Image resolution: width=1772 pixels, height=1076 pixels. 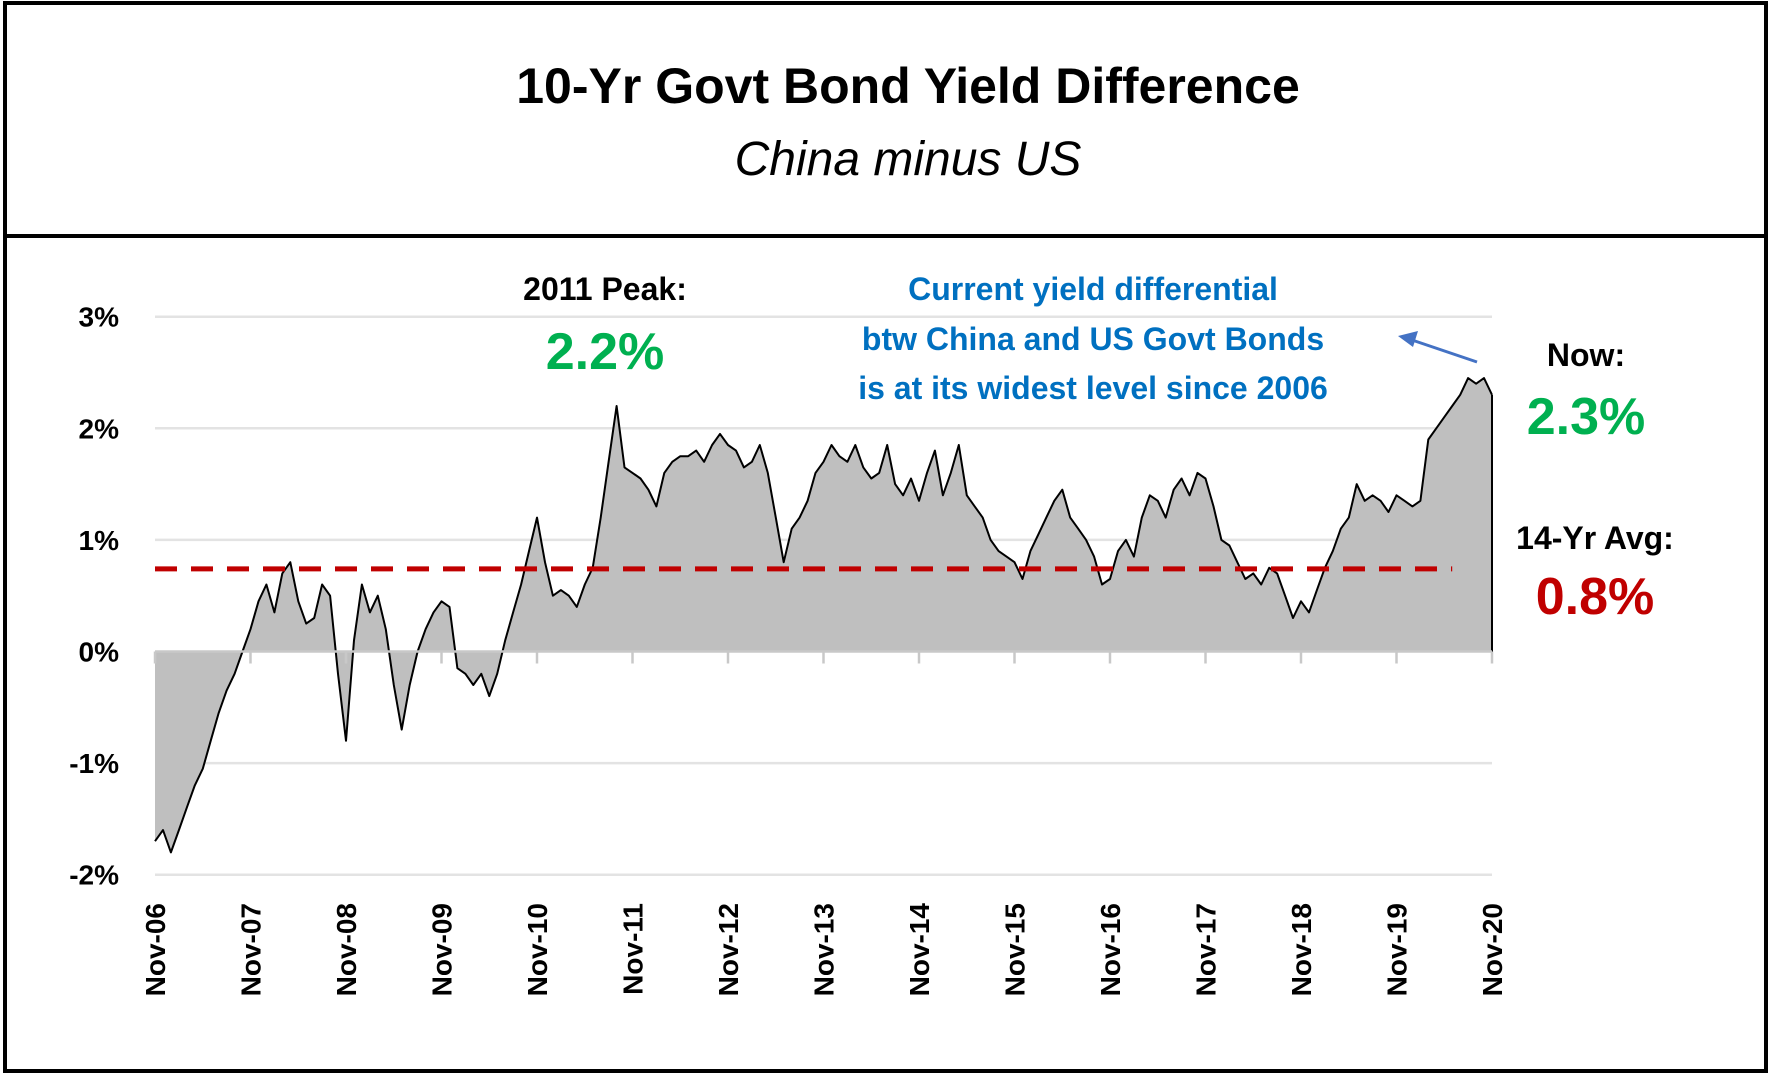 What do you see at coordinates (99, 540) in the screenshot?
I see `y-tick-label: 1%` at bounding box center [99, 540].